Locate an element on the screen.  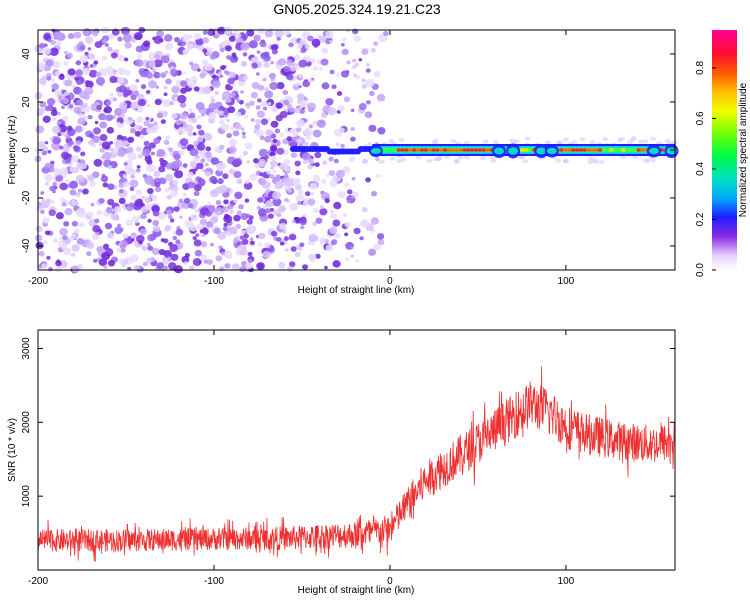
spec-yticks-label-3: 20 is located at coordinates (26, 102).